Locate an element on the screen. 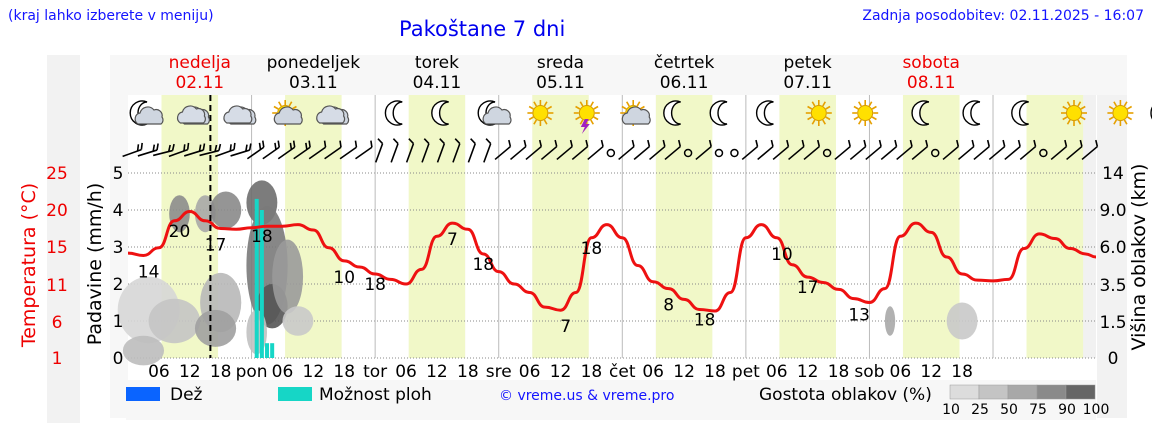  x-tick-label: tor is located at coordinates (375, 372).